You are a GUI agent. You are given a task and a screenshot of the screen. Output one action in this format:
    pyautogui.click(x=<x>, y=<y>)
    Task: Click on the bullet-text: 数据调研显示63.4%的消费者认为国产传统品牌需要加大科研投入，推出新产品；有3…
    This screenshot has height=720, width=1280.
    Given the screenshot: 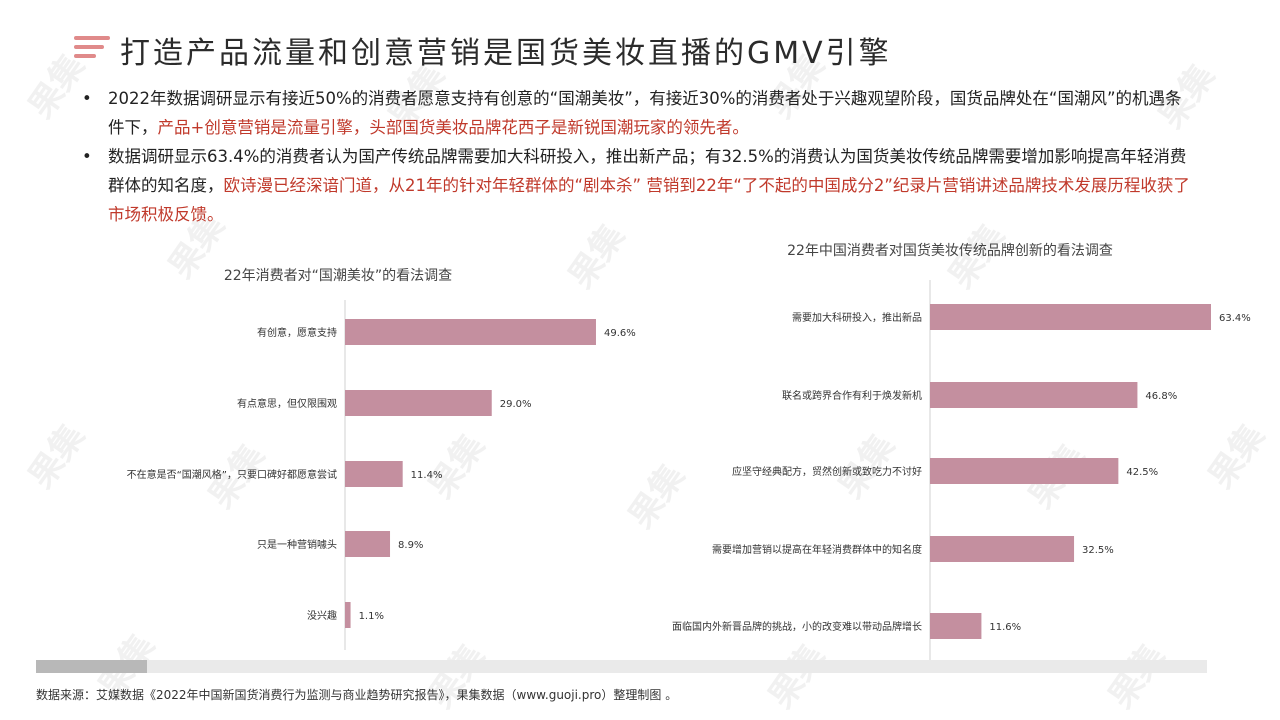 What is the action you would take?
    pyautogui.click(x=647, y=171)
    